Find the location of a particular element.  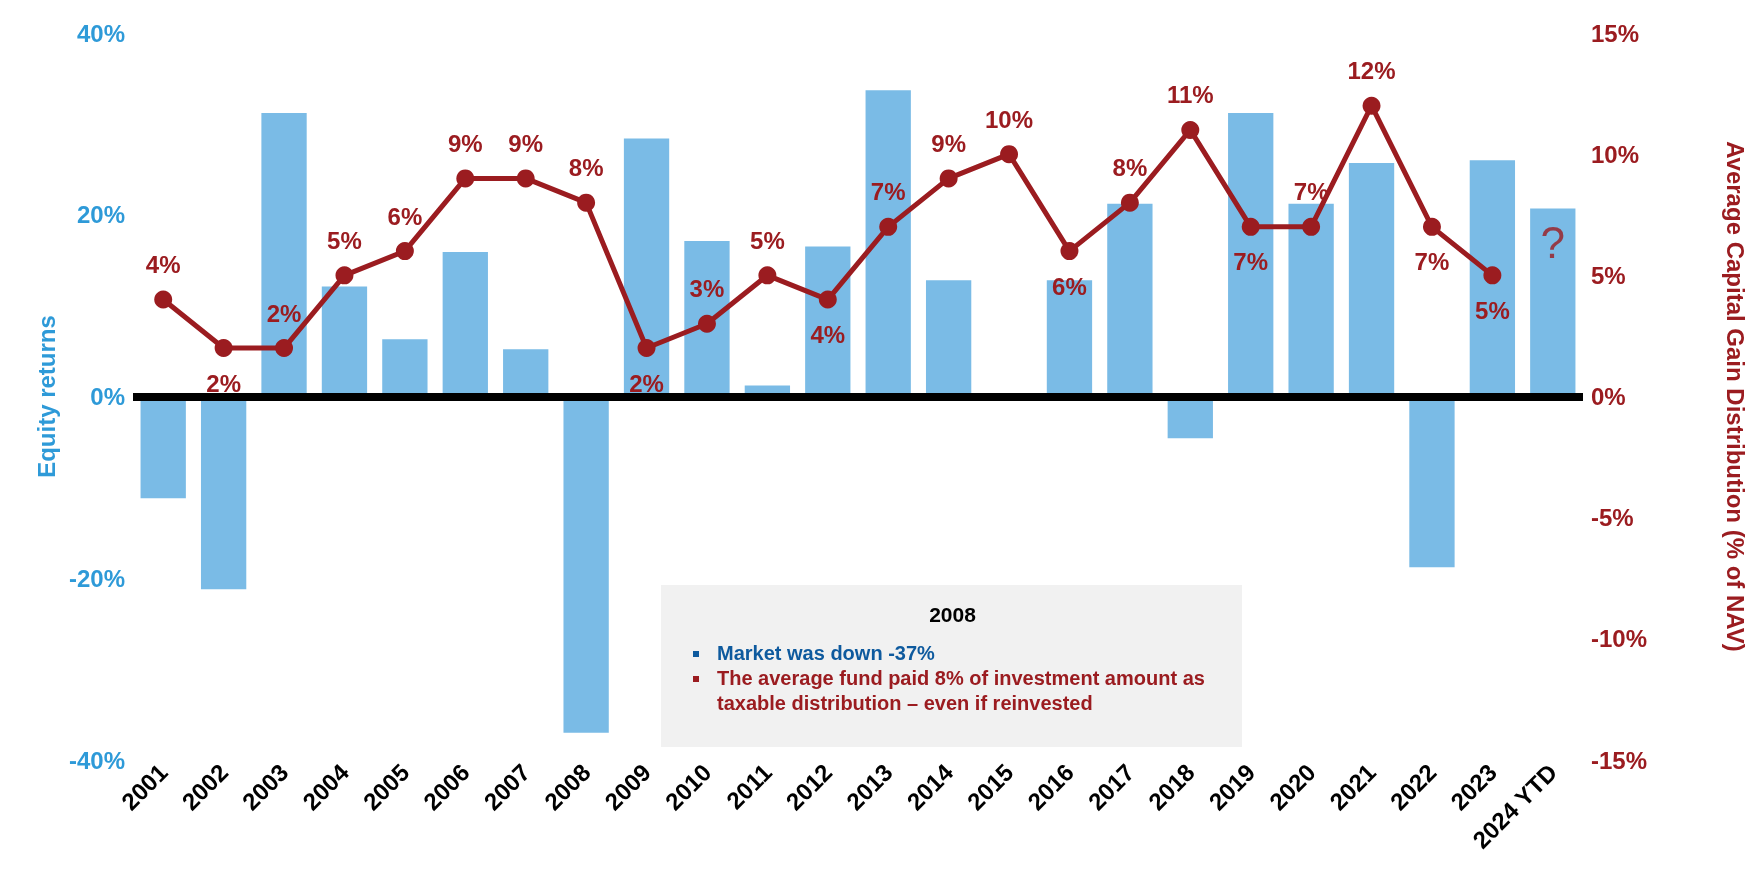

y2-tick-label: 0% is located at coordinates (1608, 396).